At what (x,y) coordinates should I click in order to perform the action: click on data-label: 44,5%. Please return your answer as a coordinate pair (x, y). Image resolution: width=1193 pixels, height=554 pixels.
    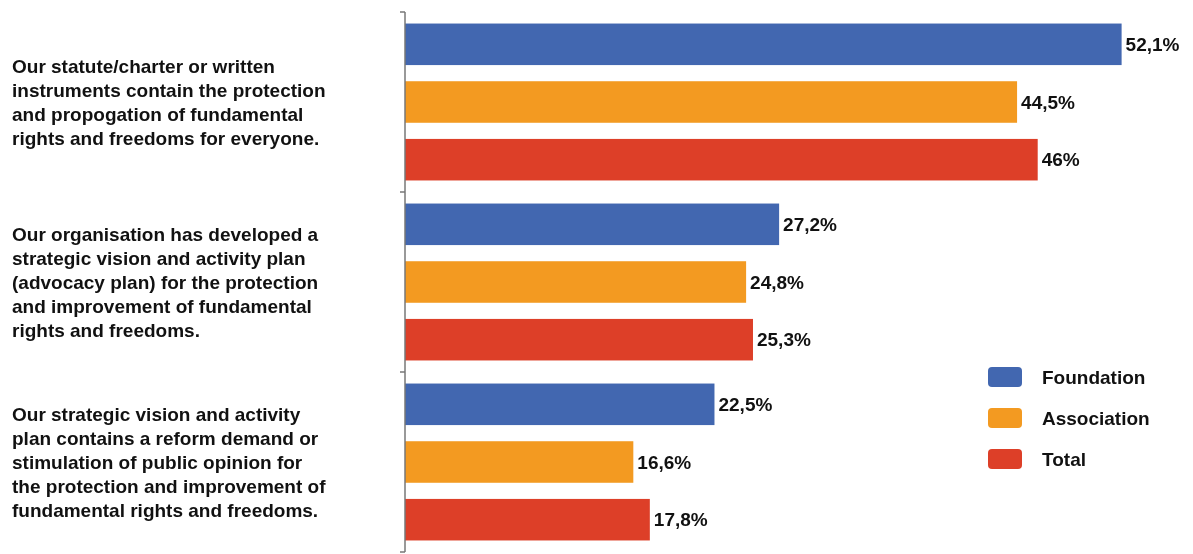
    Looking at the image, I should click on (1048, 102).